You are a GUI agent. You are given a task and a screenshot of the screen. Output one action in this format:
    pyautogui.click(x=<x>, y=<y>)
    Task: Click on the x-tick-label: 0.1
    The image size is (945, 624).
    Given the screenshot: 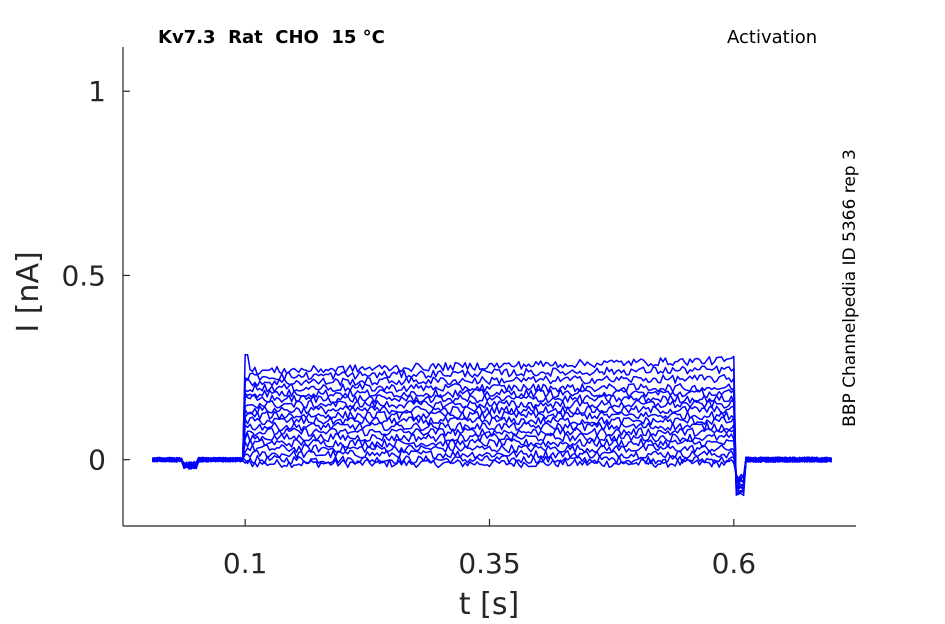 What is the action you would take?
    pyautogui.click(x=245, y=563)
    